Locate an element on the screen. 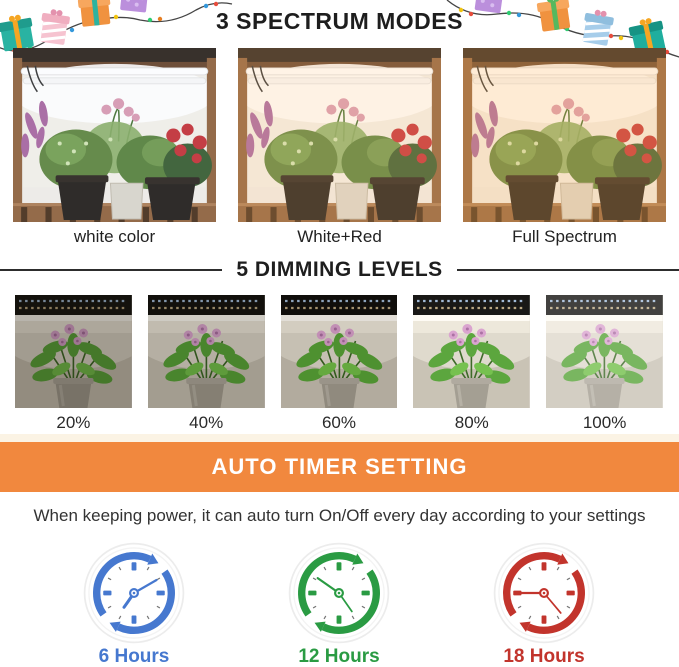 Image resolution: width=679 pixels, height=667 pixels. dimming-level-label: 100% is located at coordinates (604, 422).